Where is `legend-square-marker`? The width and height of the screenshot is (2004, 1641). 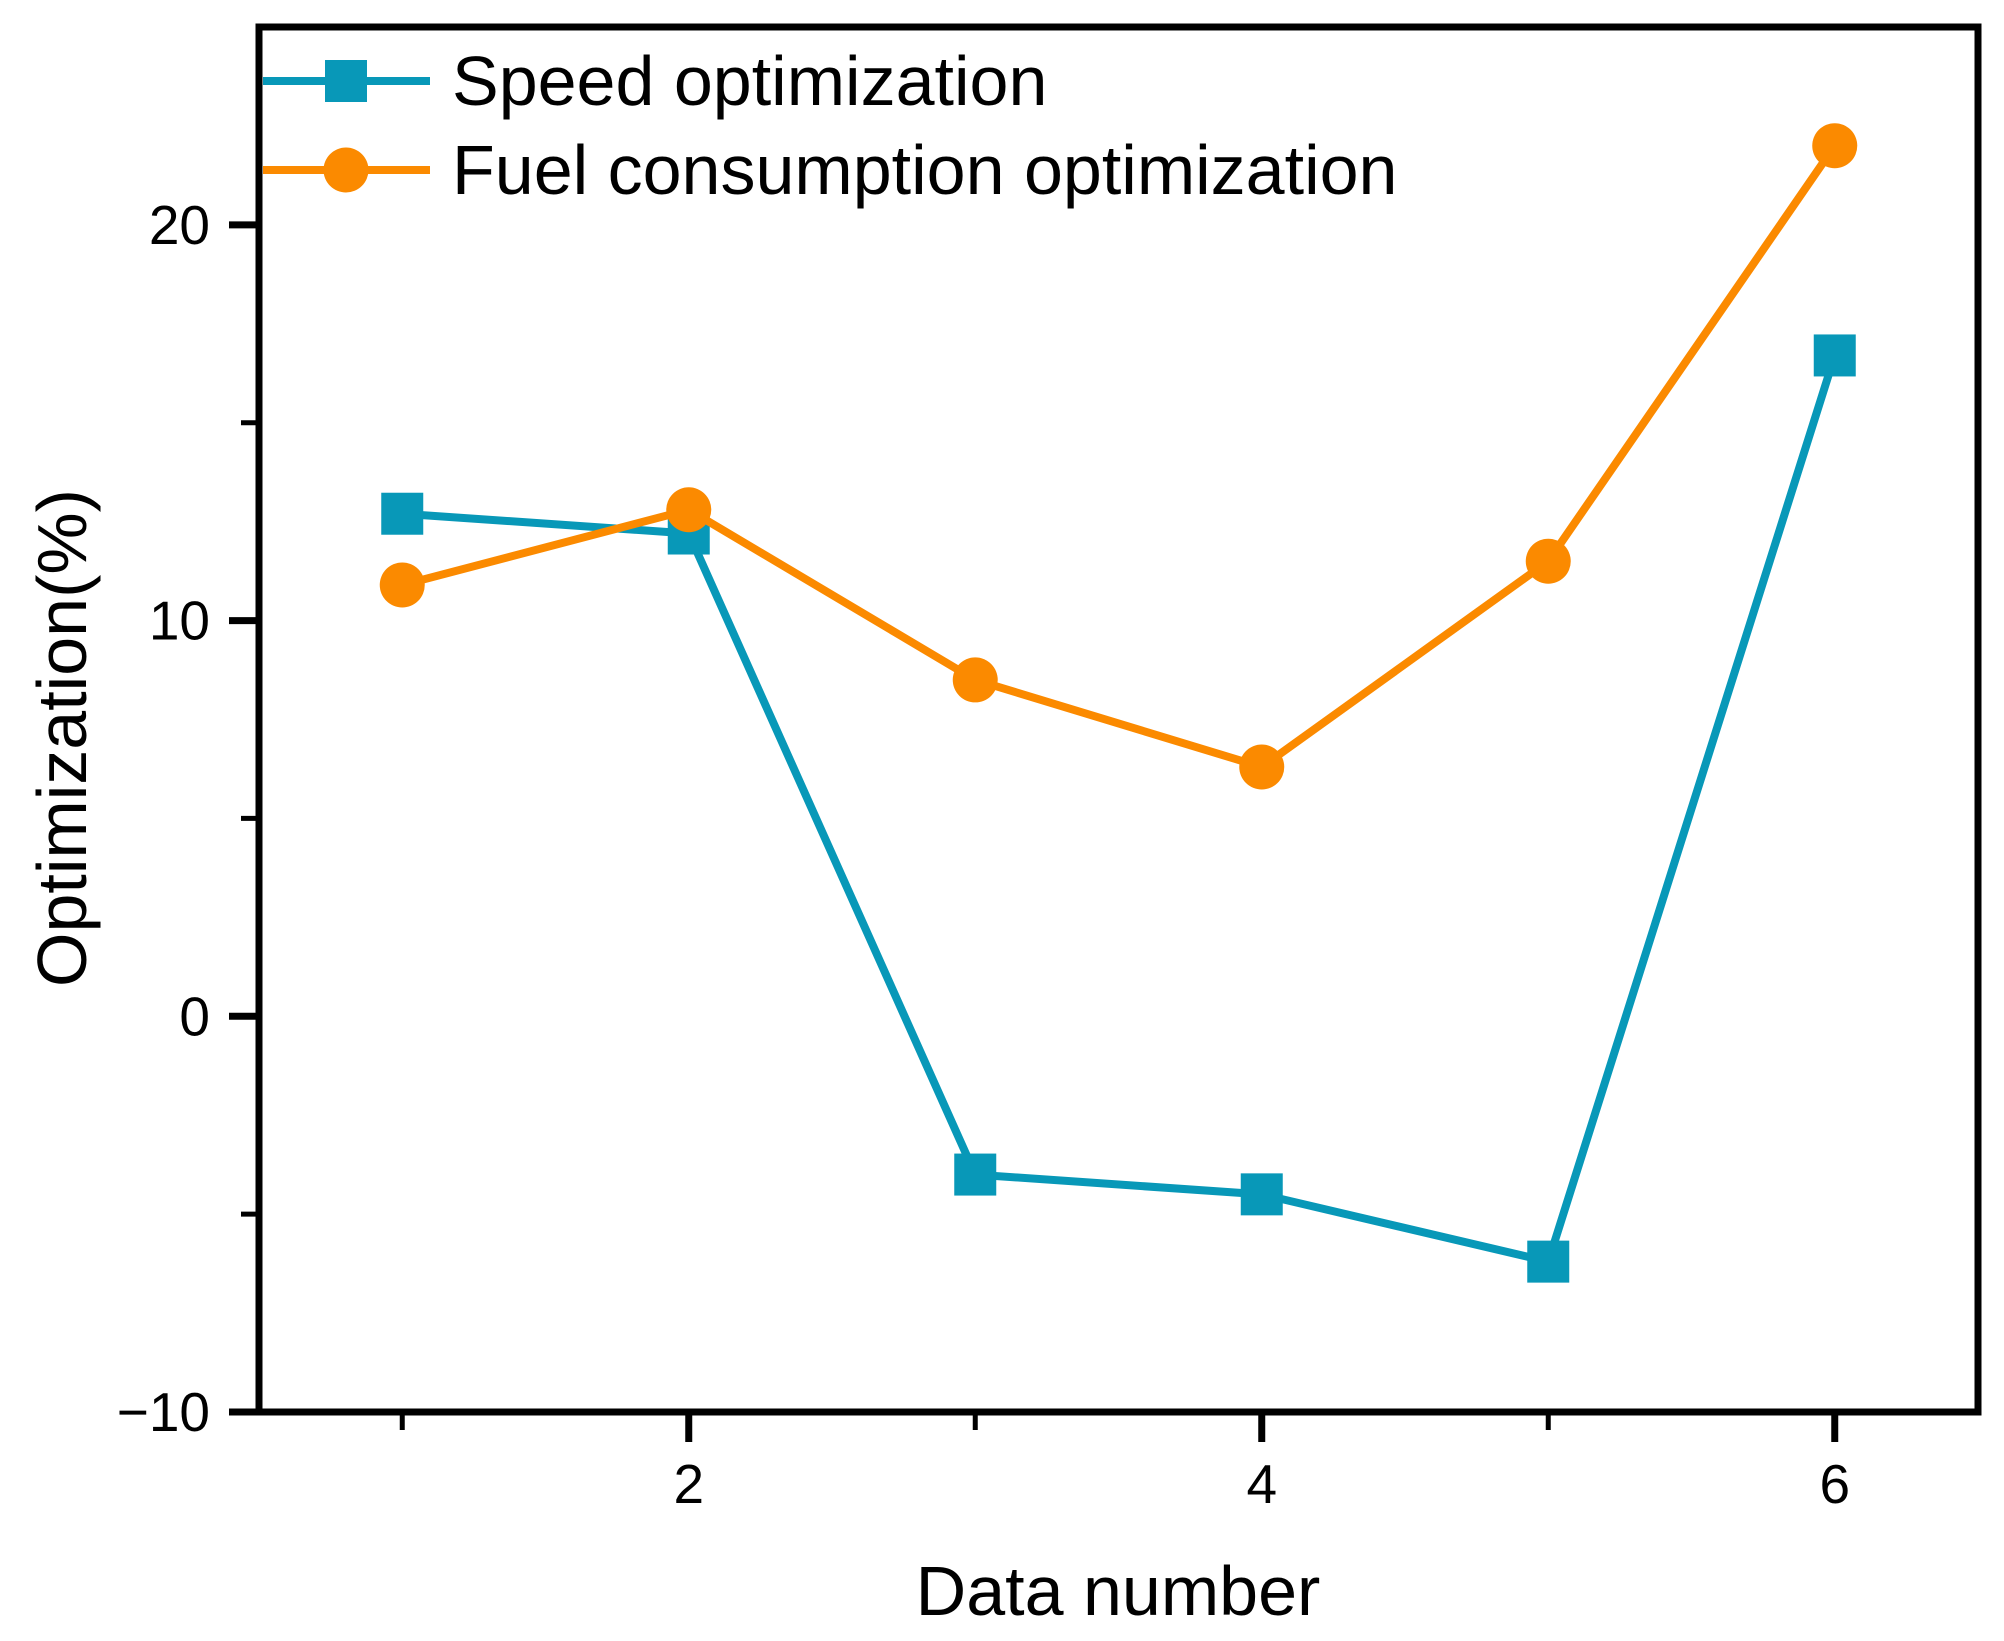 legend-square-marker is located at coordinates (346, 81).